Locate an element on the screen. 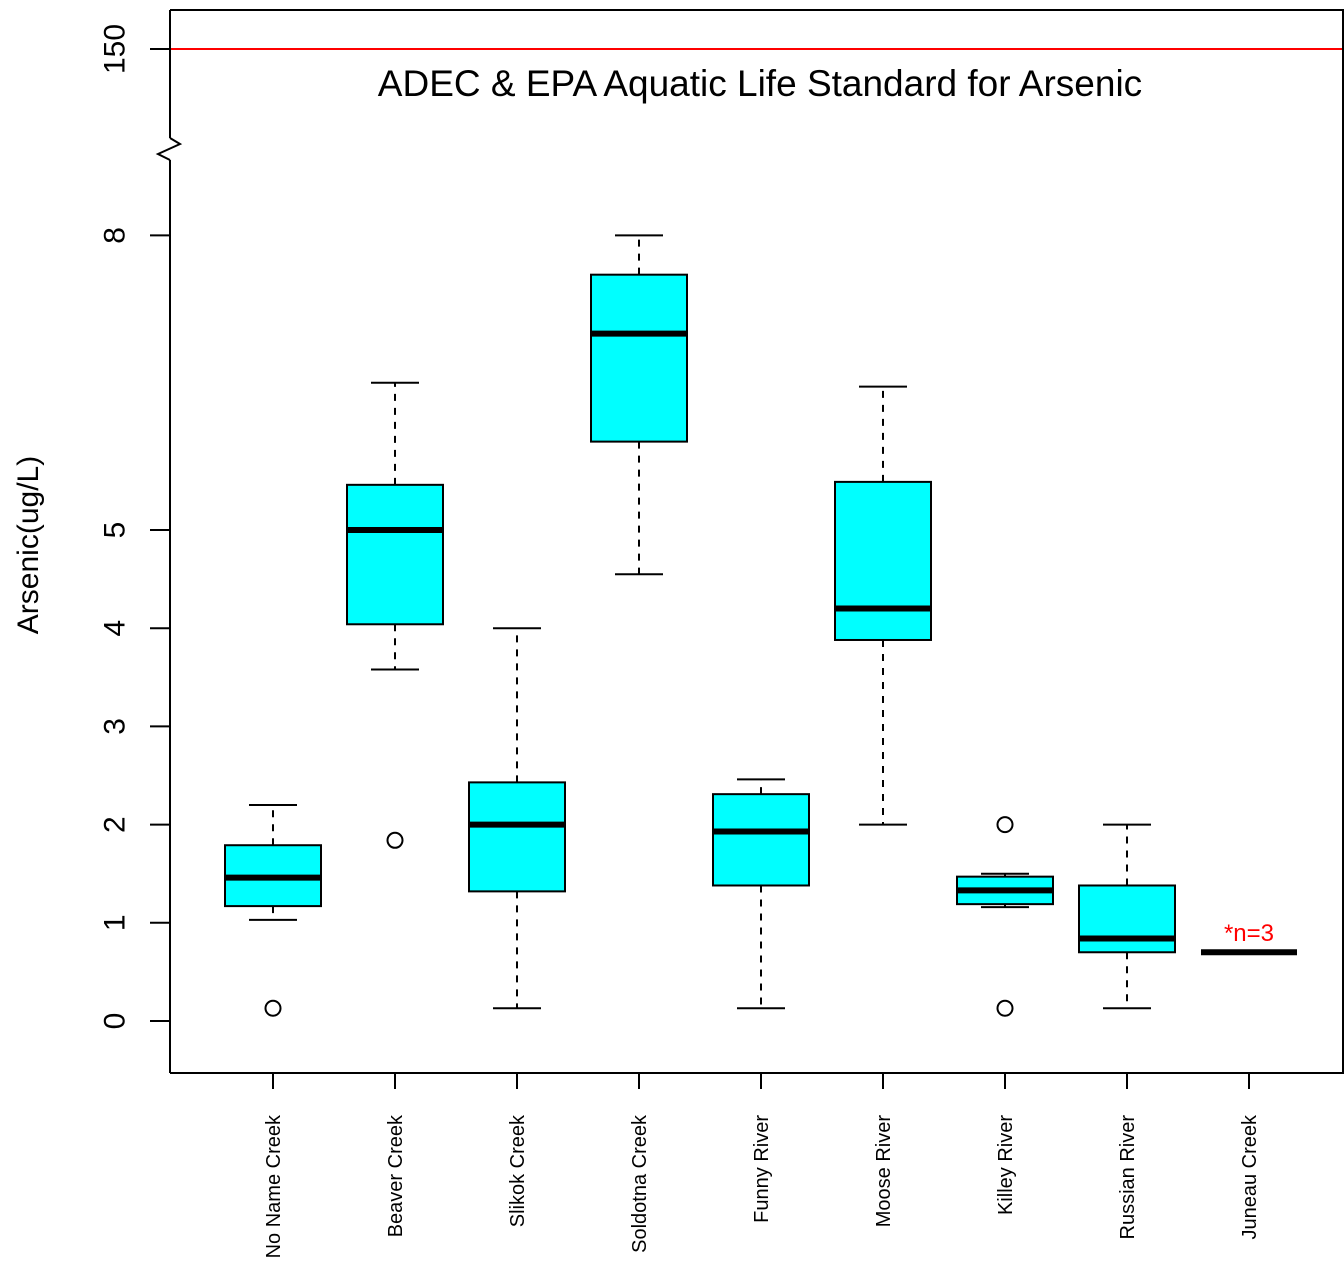  x-tick-label: Juneau Creek is located at coordinates (1250, 1177).